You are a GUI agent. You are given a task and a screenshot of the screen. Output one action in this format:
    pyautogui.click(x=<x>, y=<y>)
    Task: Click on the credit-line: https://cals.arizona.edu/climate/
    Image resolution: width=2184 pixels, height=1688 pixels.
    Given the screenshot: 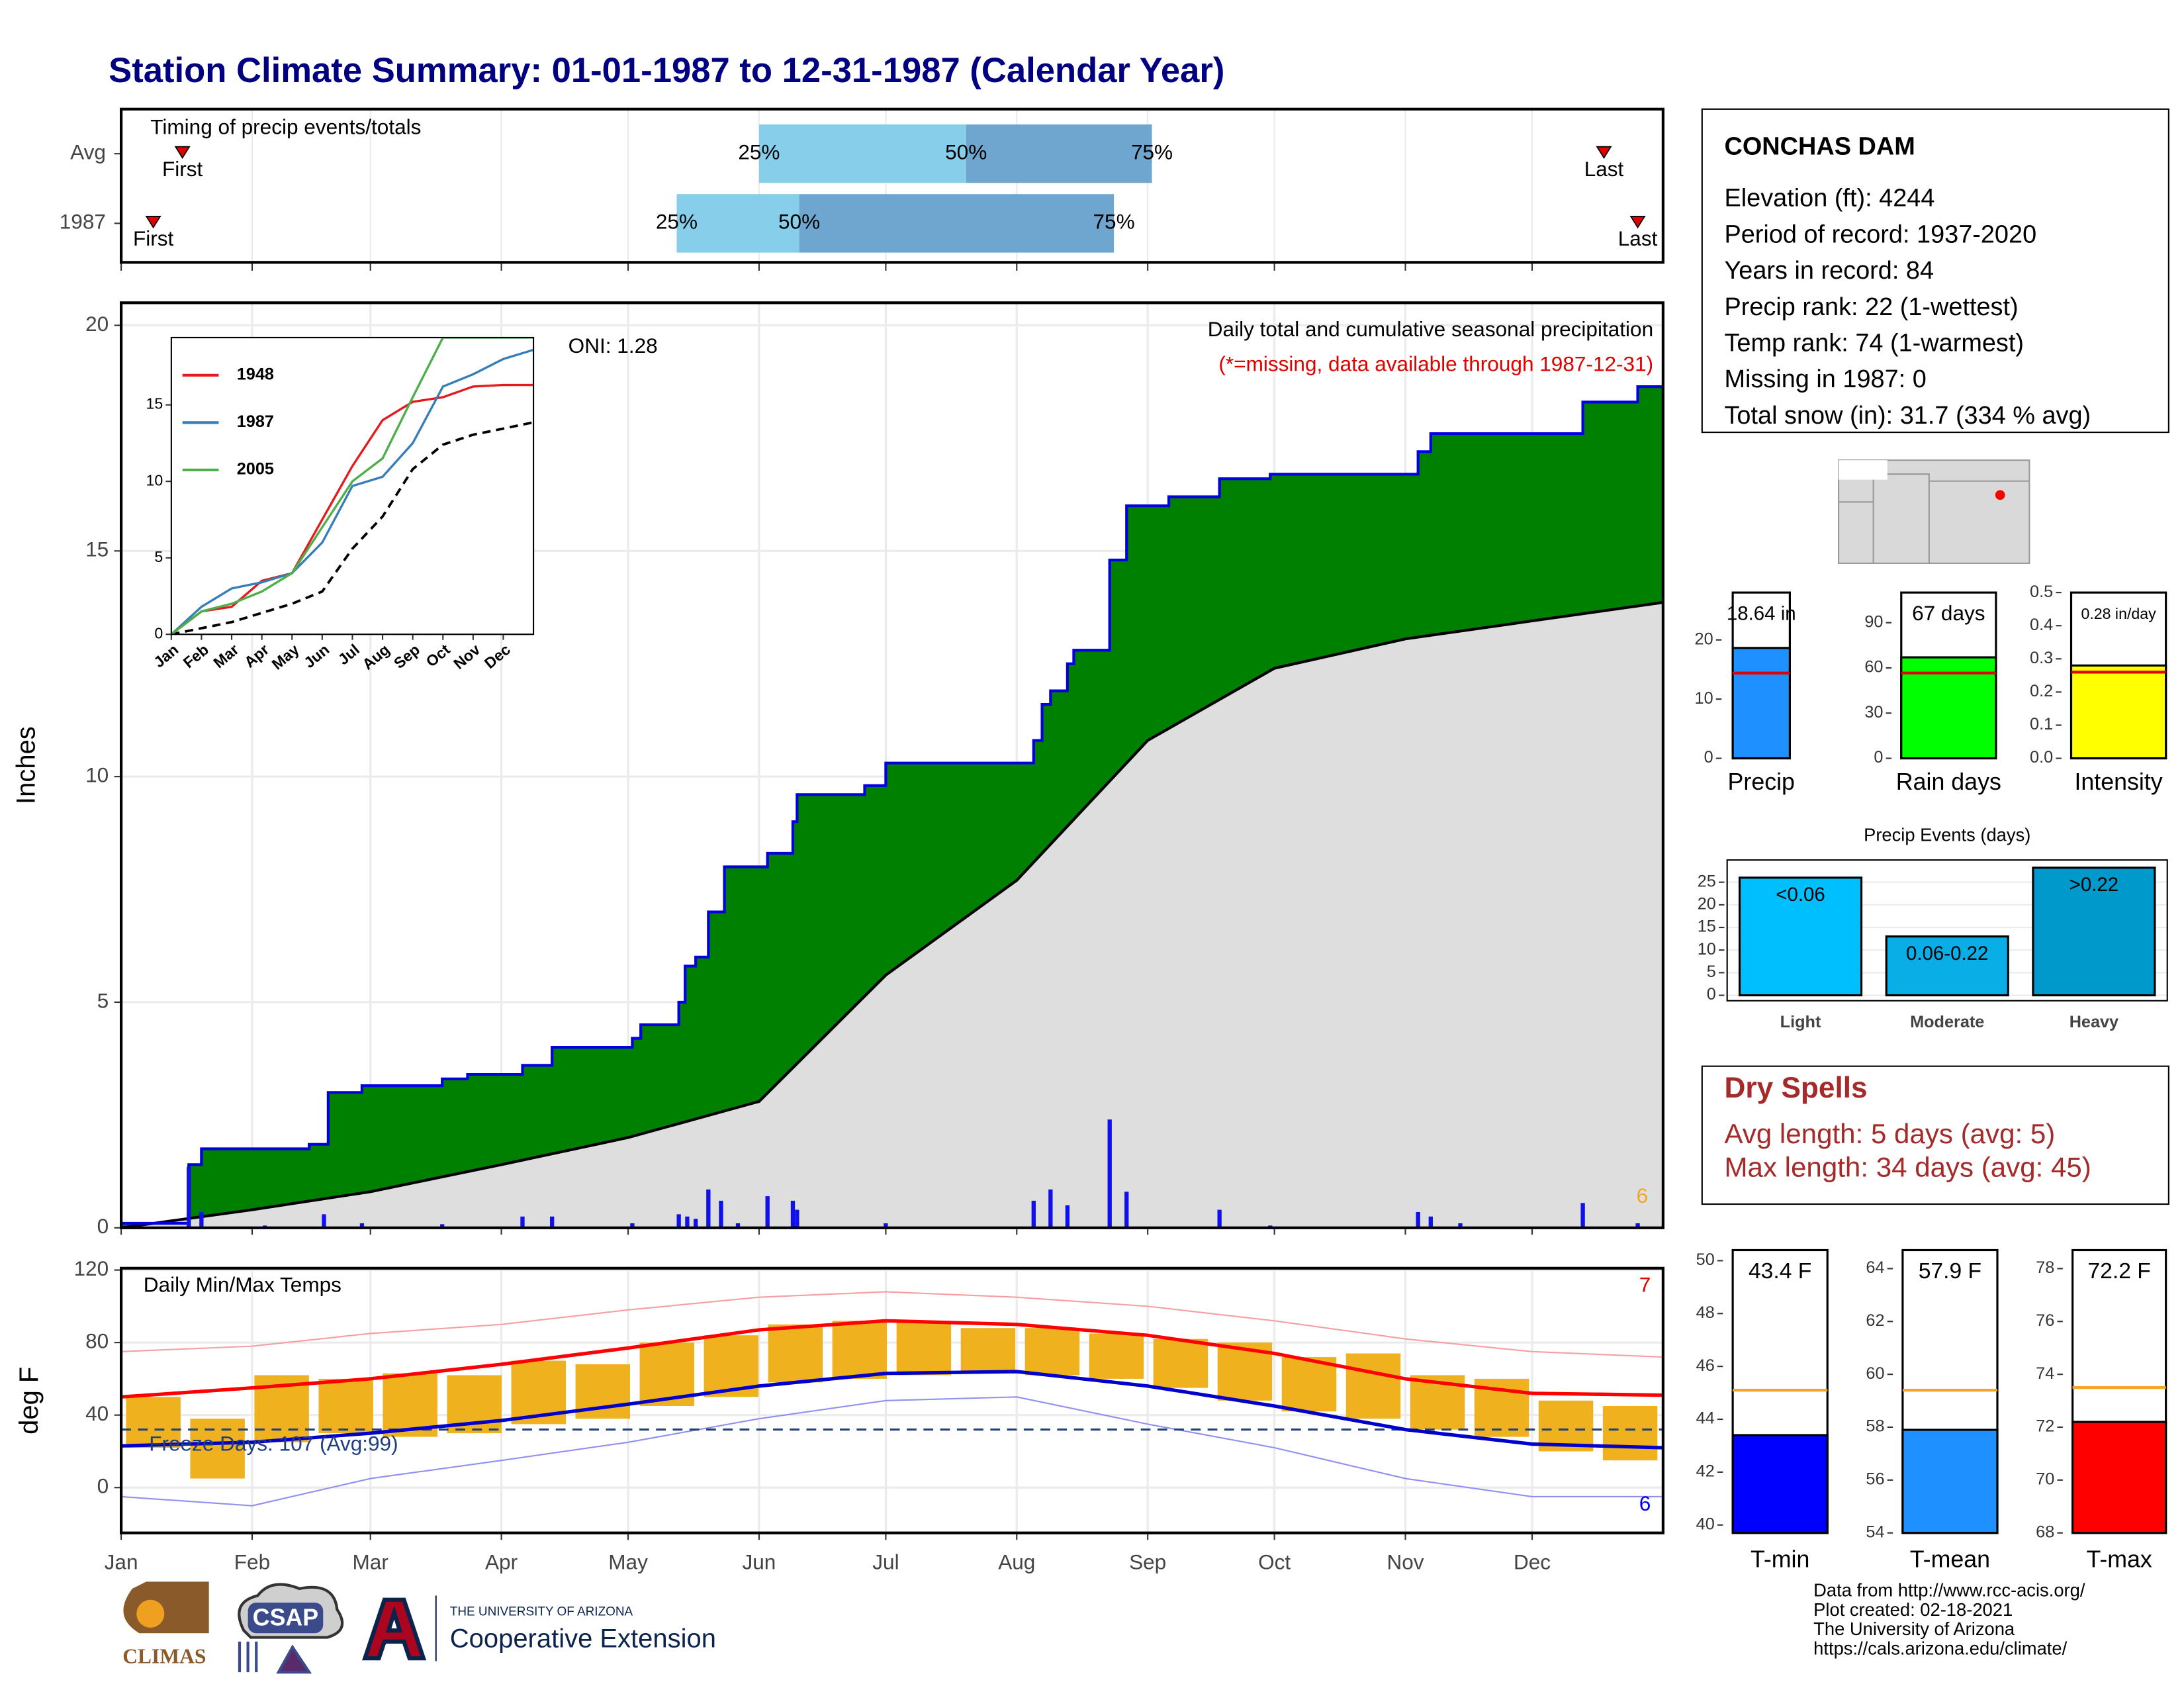 What is the action you would take?
    pyautogui.click(x=1940, y=1648)
    